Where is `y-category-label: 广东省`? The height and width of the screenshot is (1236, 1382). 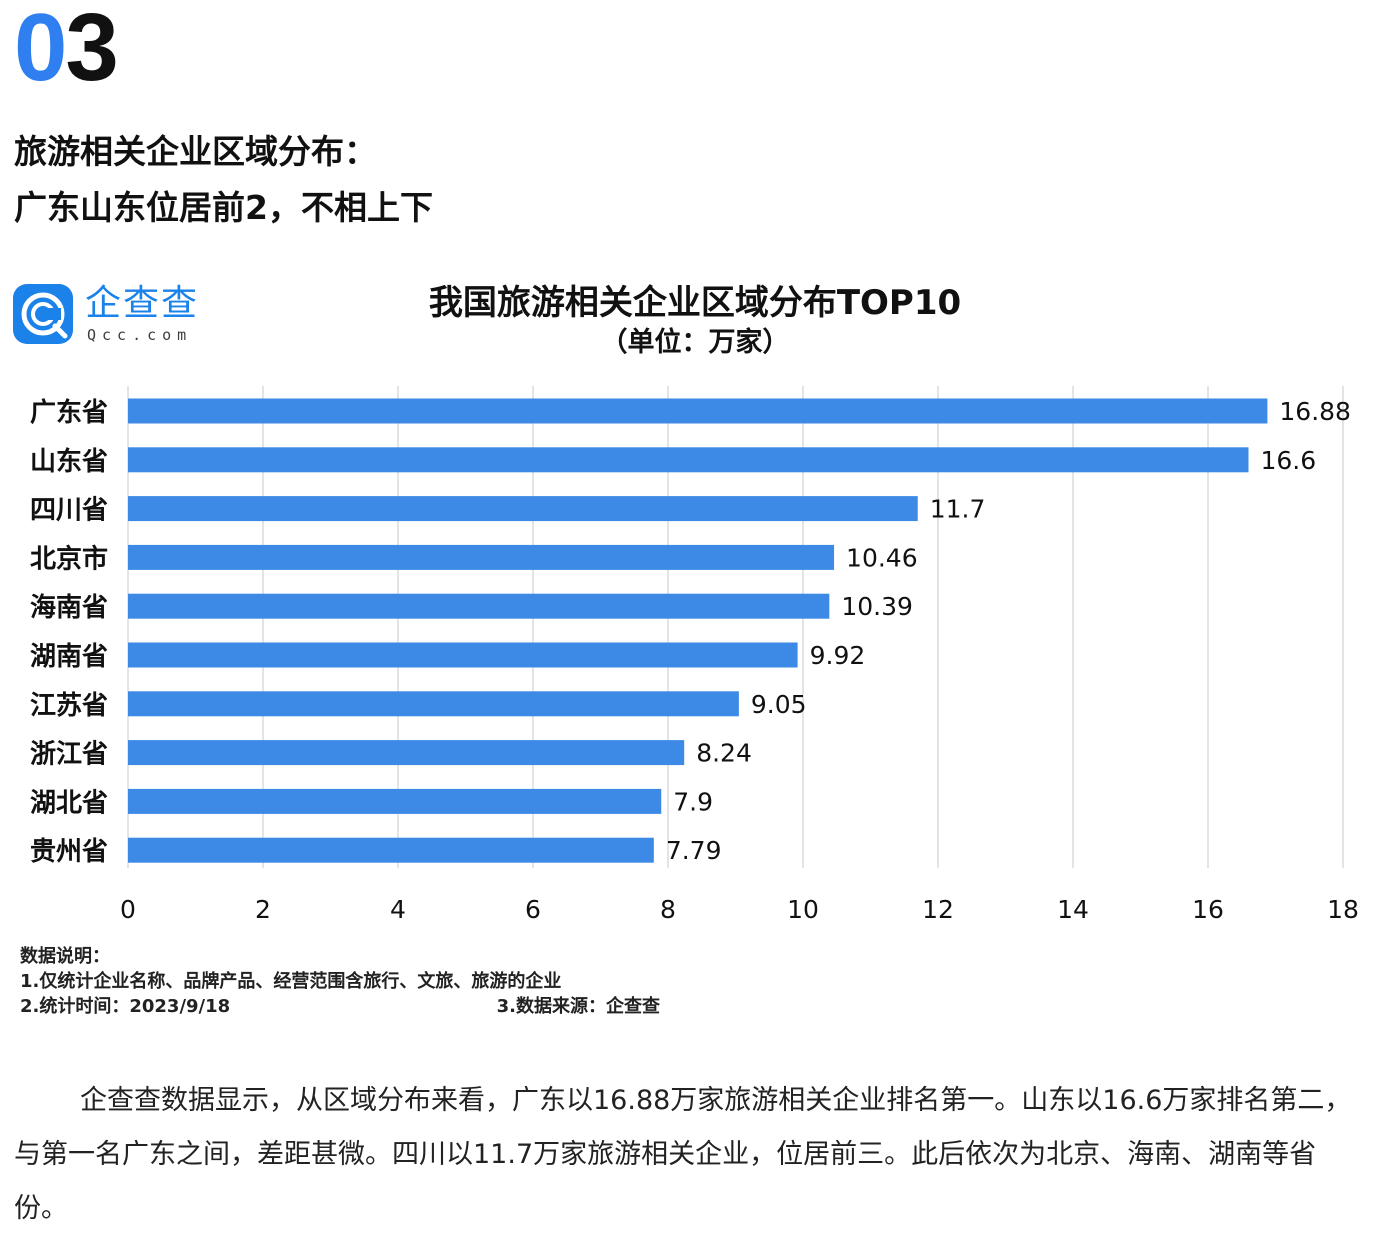
y-category-label: 广东省 is located at coordinates (69, 412).